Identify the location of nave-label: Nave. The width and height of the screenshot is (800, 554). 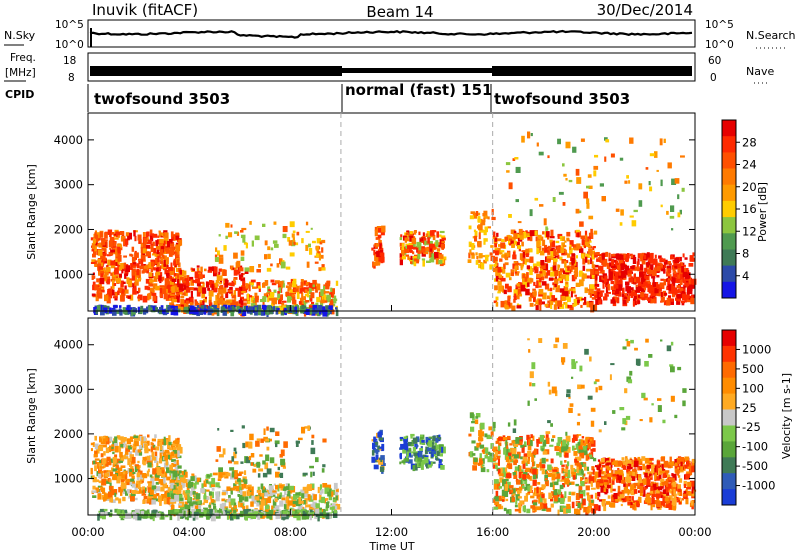
(760, 71).